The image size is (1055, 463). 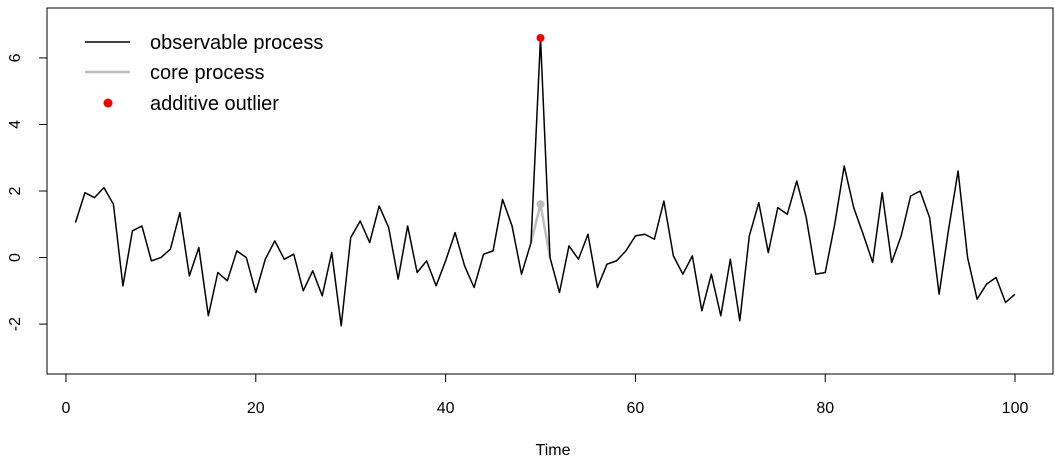 What do you see at coordinates (27, 192) in the screenshot?
I see `y-axis: -2 0 2 4 6` at bounding box center [27, 192].